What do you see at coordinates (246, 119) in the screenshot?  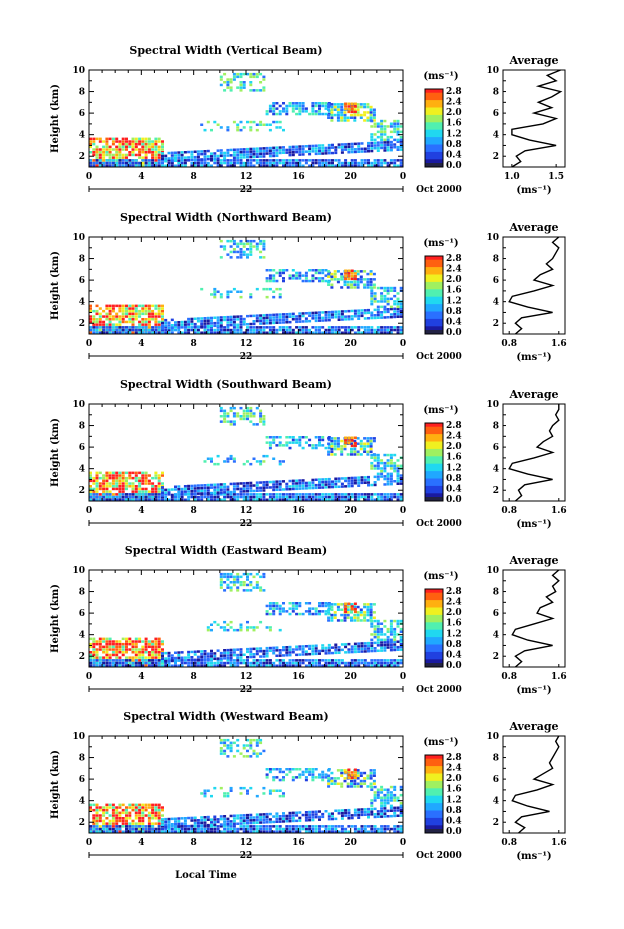 I see `heatmap-cells` at bounding box center [246, 119].